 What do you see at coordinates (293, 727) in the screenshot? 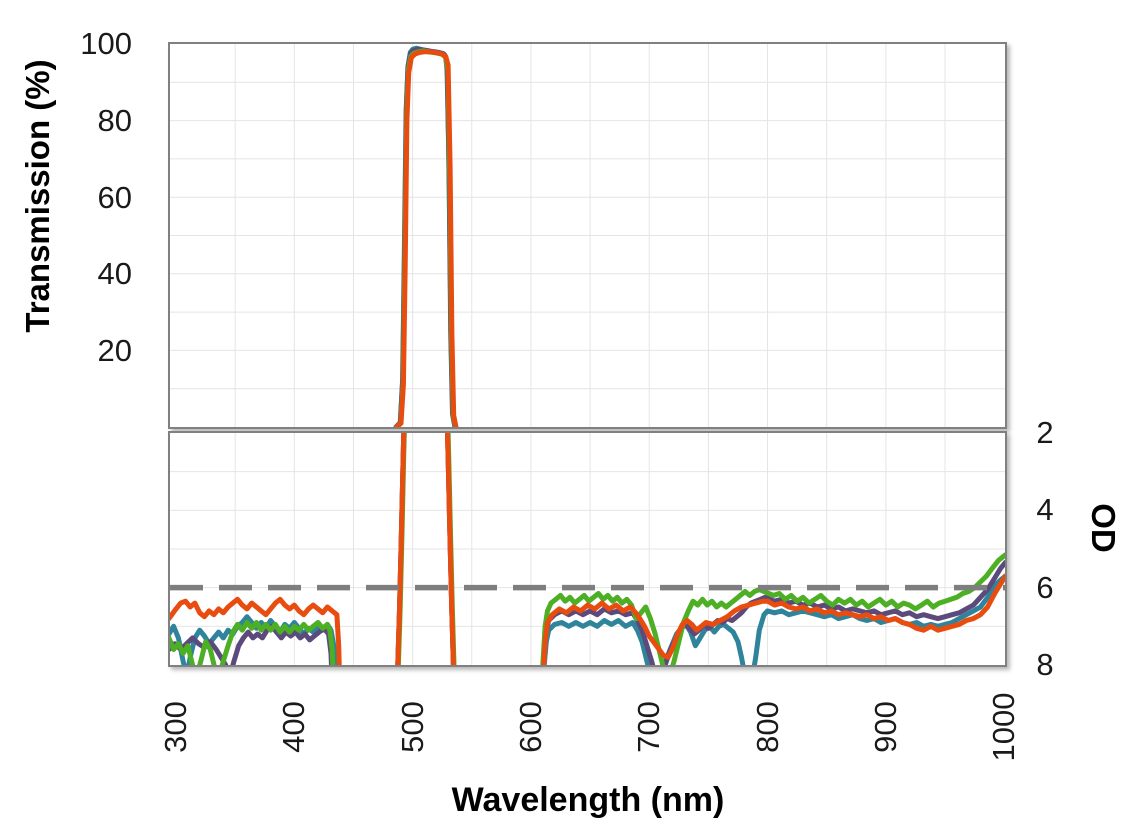
I see `x-tick-400: 400` at bounding box center [293, 727].